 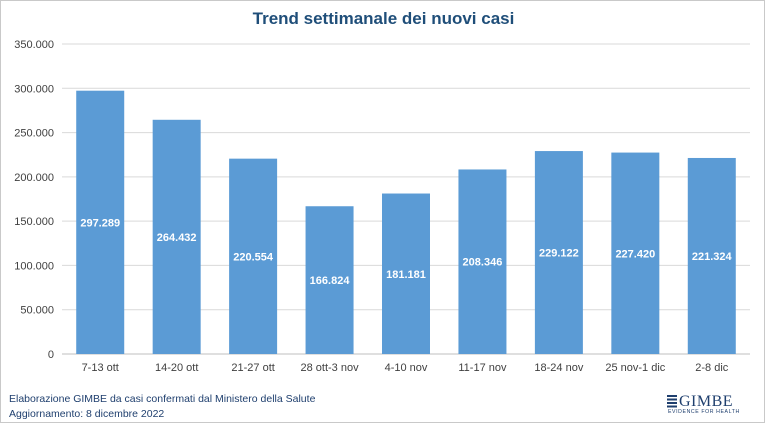 What do you see at coordinates (34, 266) in the screenshot?
I see `y-tick-label: 100.000` at bounding box center [34, 266].